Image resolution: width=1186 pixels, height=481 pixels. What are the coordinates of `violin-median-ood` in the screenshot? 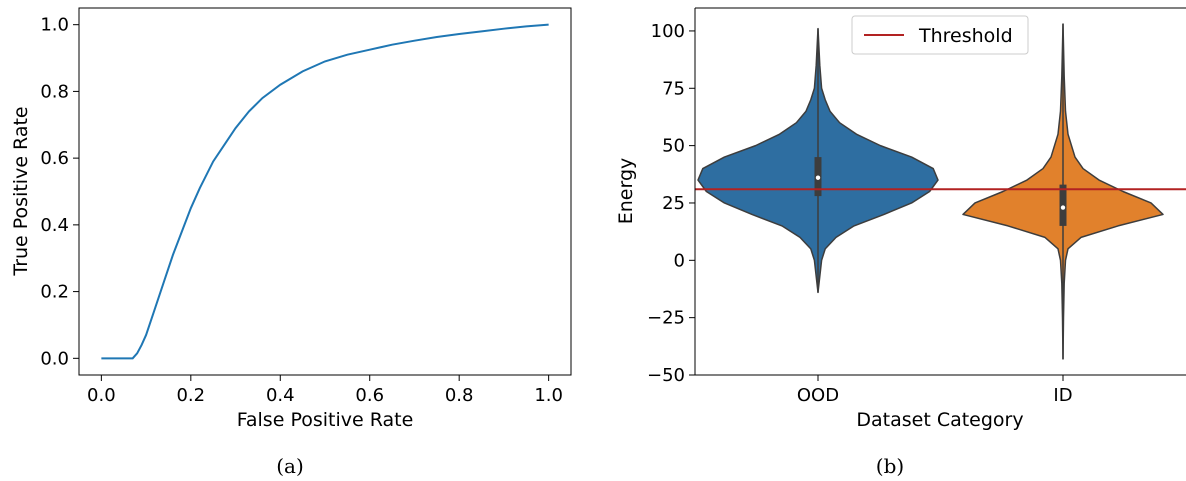 It's located at (818, 177).